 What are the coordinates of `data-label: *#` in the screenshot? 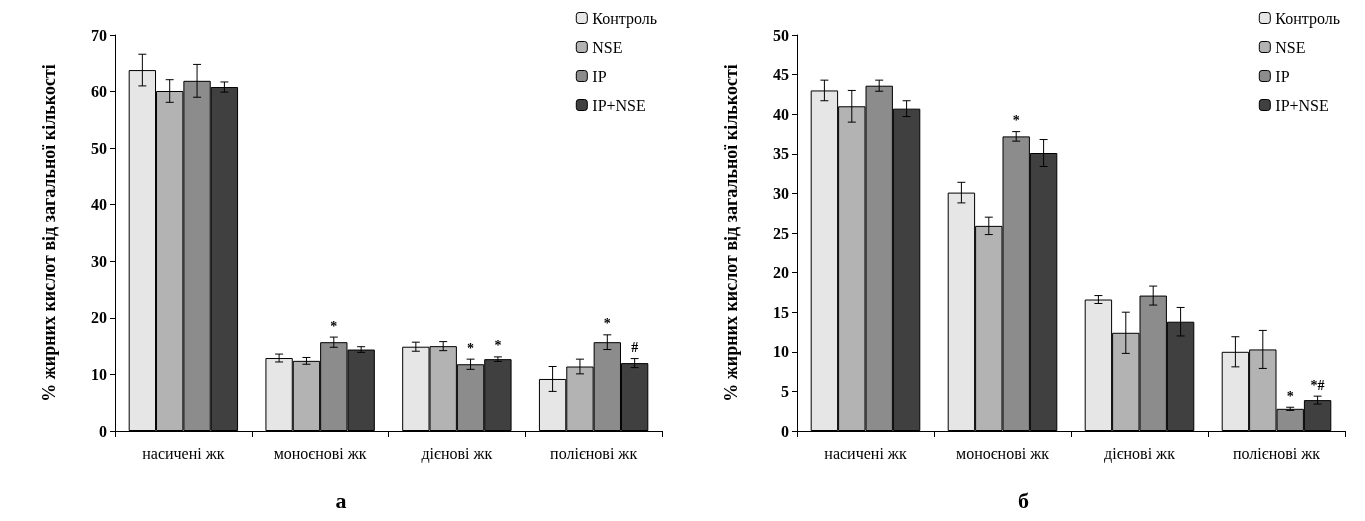 It's located at (1317, 385).